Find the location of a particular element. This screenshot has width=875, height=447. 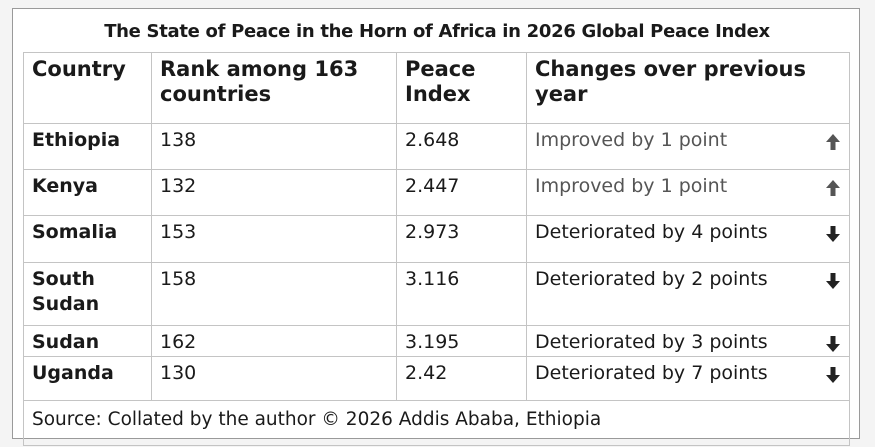

index: 3.195 is located at coordinates (461, 341).